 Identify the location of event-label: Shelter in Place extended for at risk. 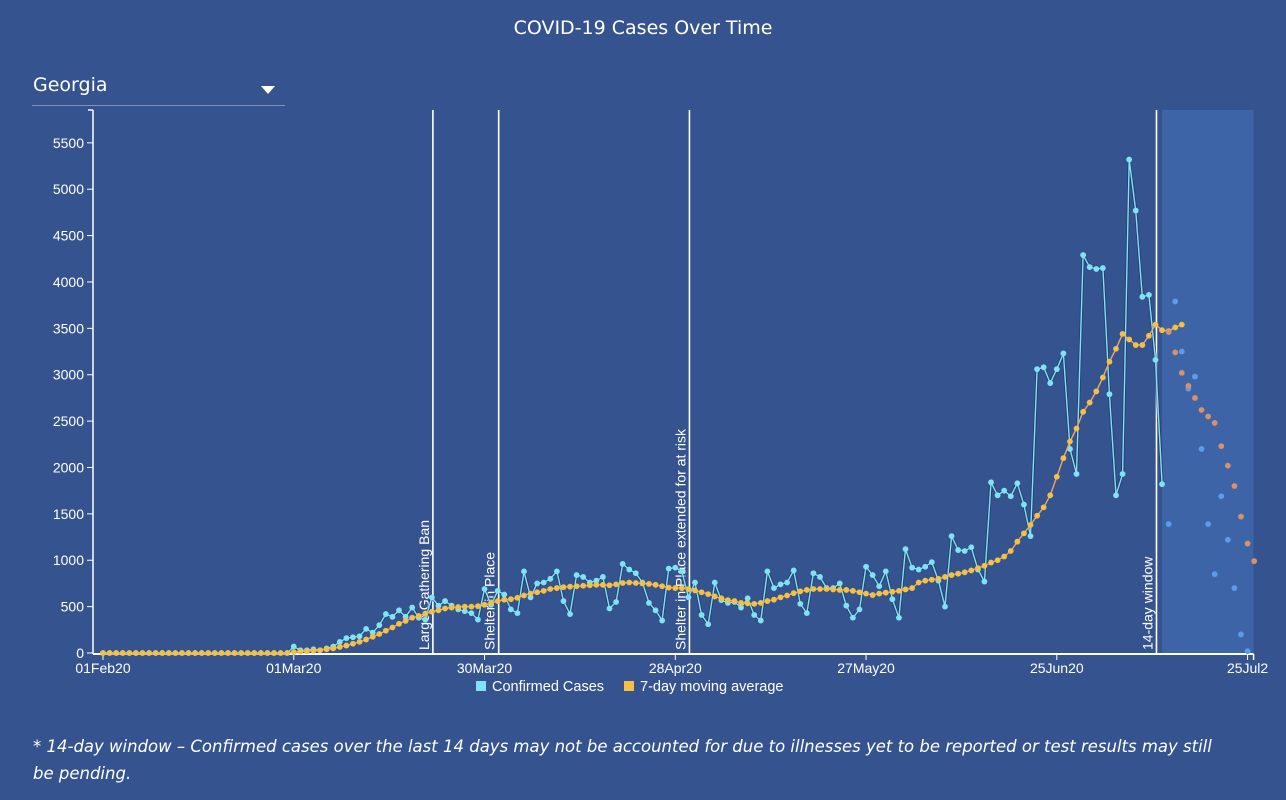
(680, 539).